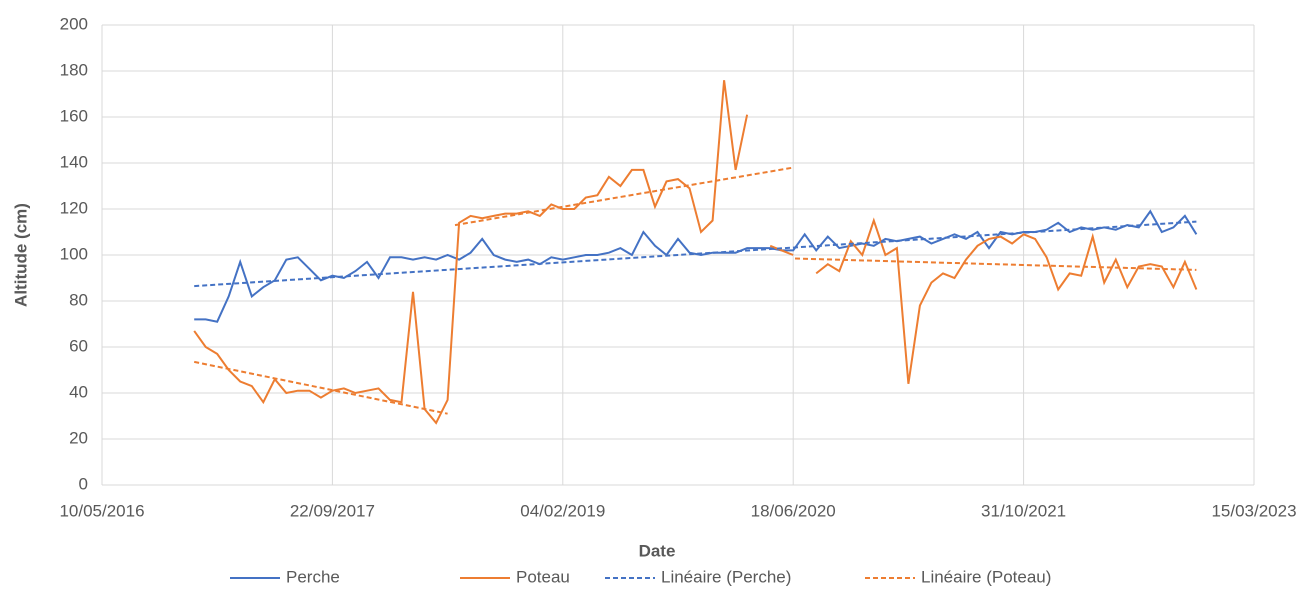 Image resolution: width=1314 pixels, height=592 pixels. What do you see at coordinates (74, 23) in the screenshot?
I see `y-tick-label: 200` at bounding box center [74, 23].